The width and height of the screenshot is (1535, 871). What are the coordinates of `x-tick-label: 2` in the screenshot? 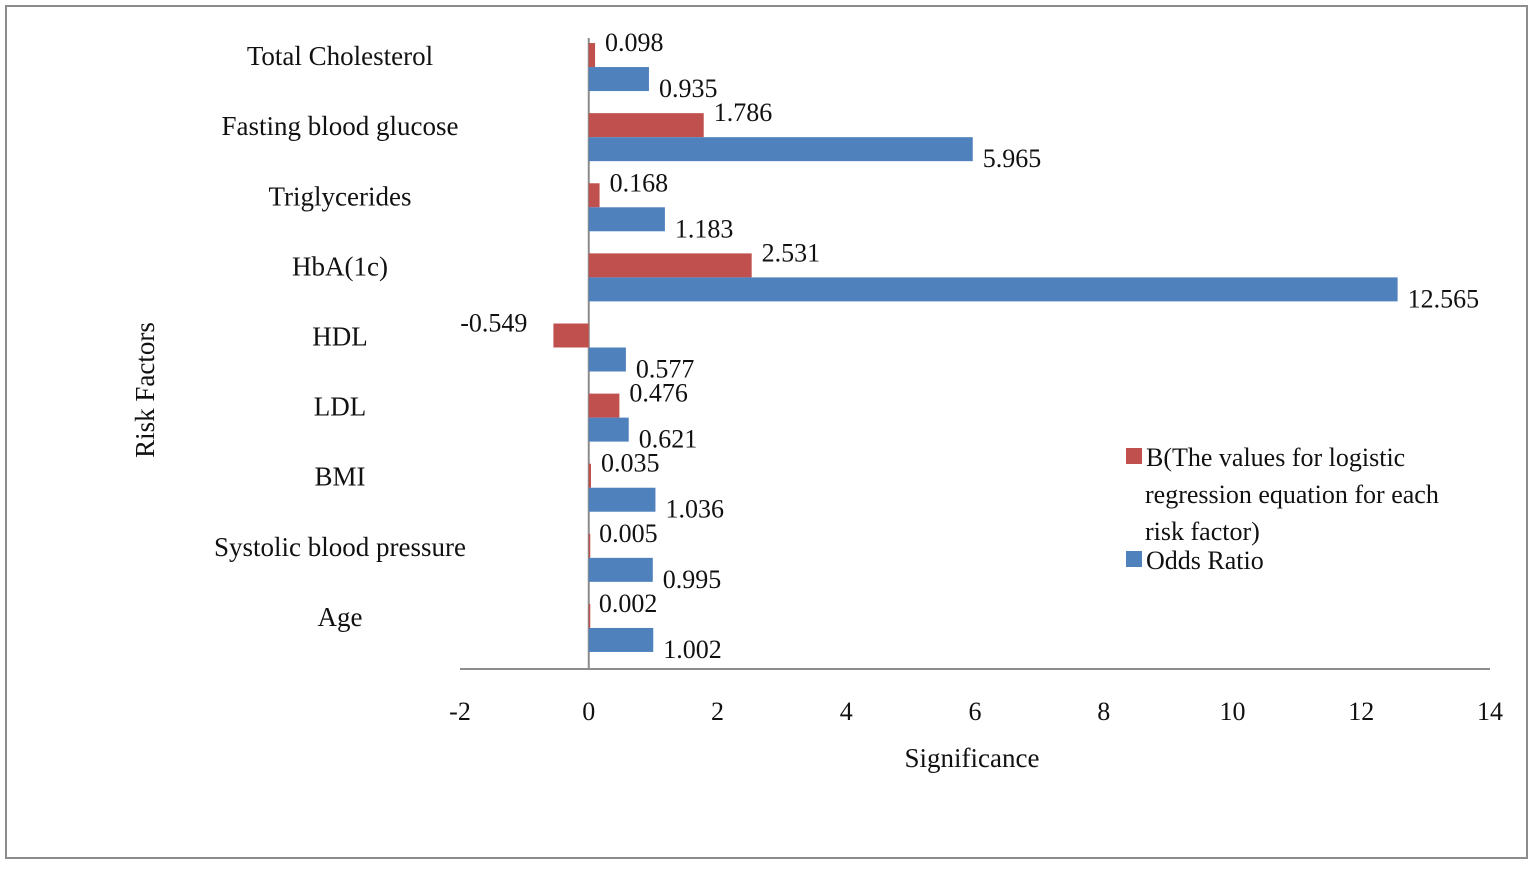 It's located at (717, 711).